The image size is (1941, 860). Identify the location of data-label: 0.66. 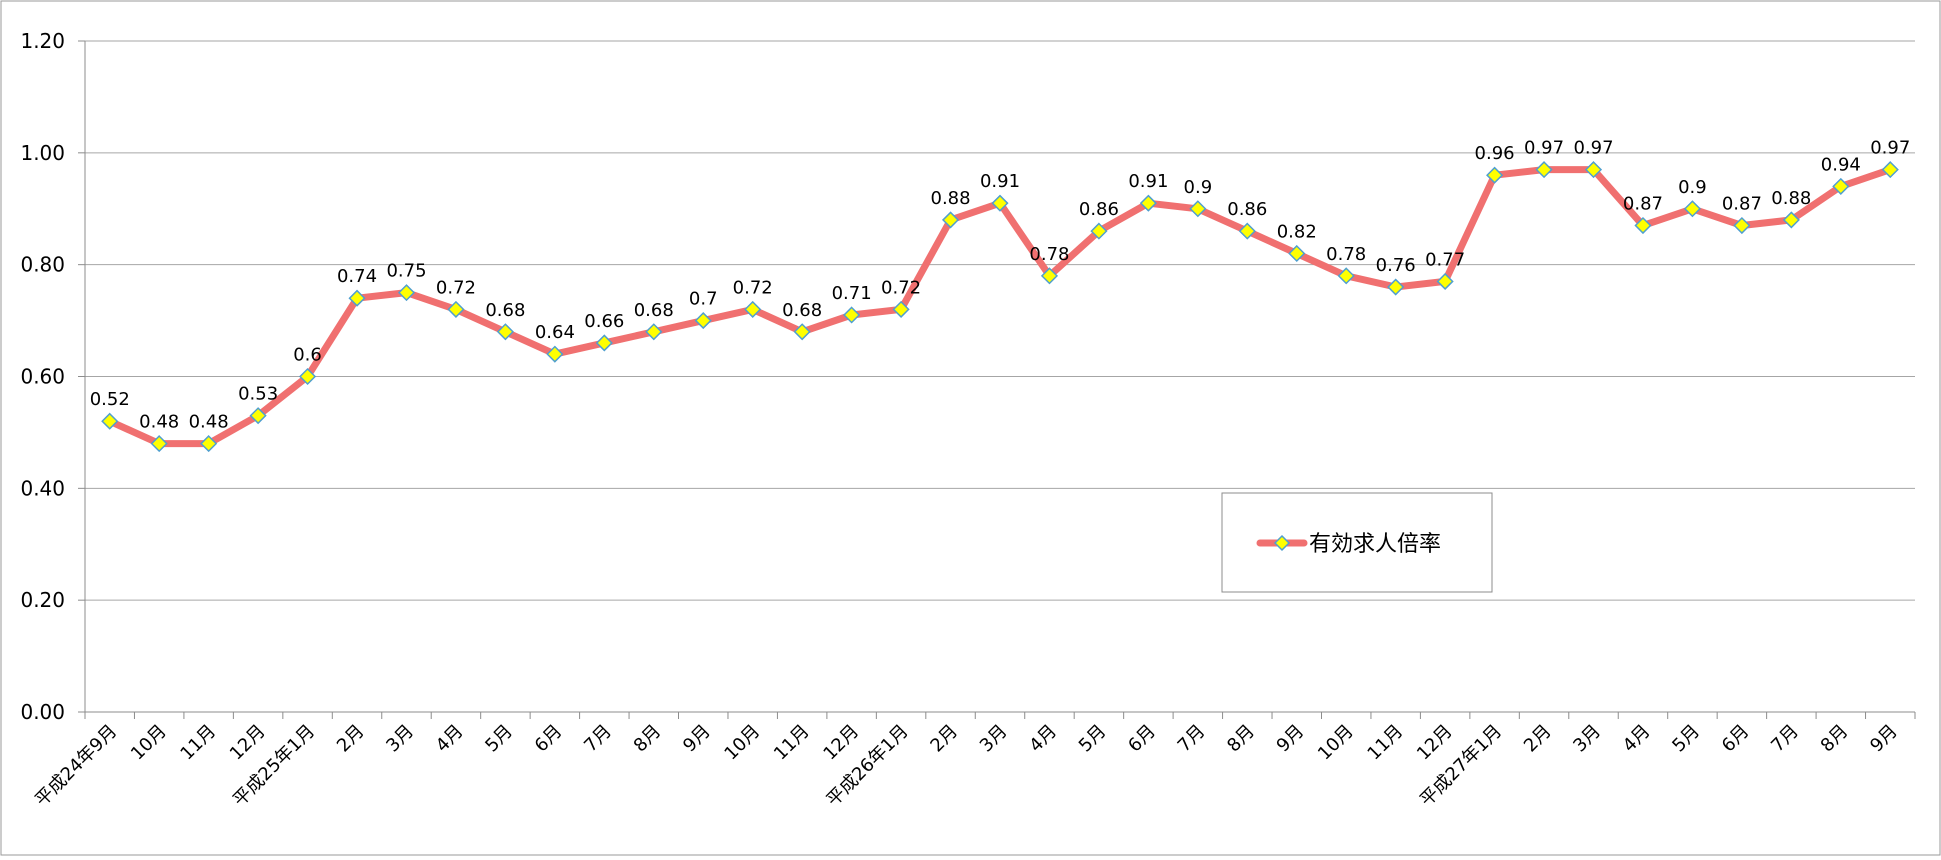
(604, 321).